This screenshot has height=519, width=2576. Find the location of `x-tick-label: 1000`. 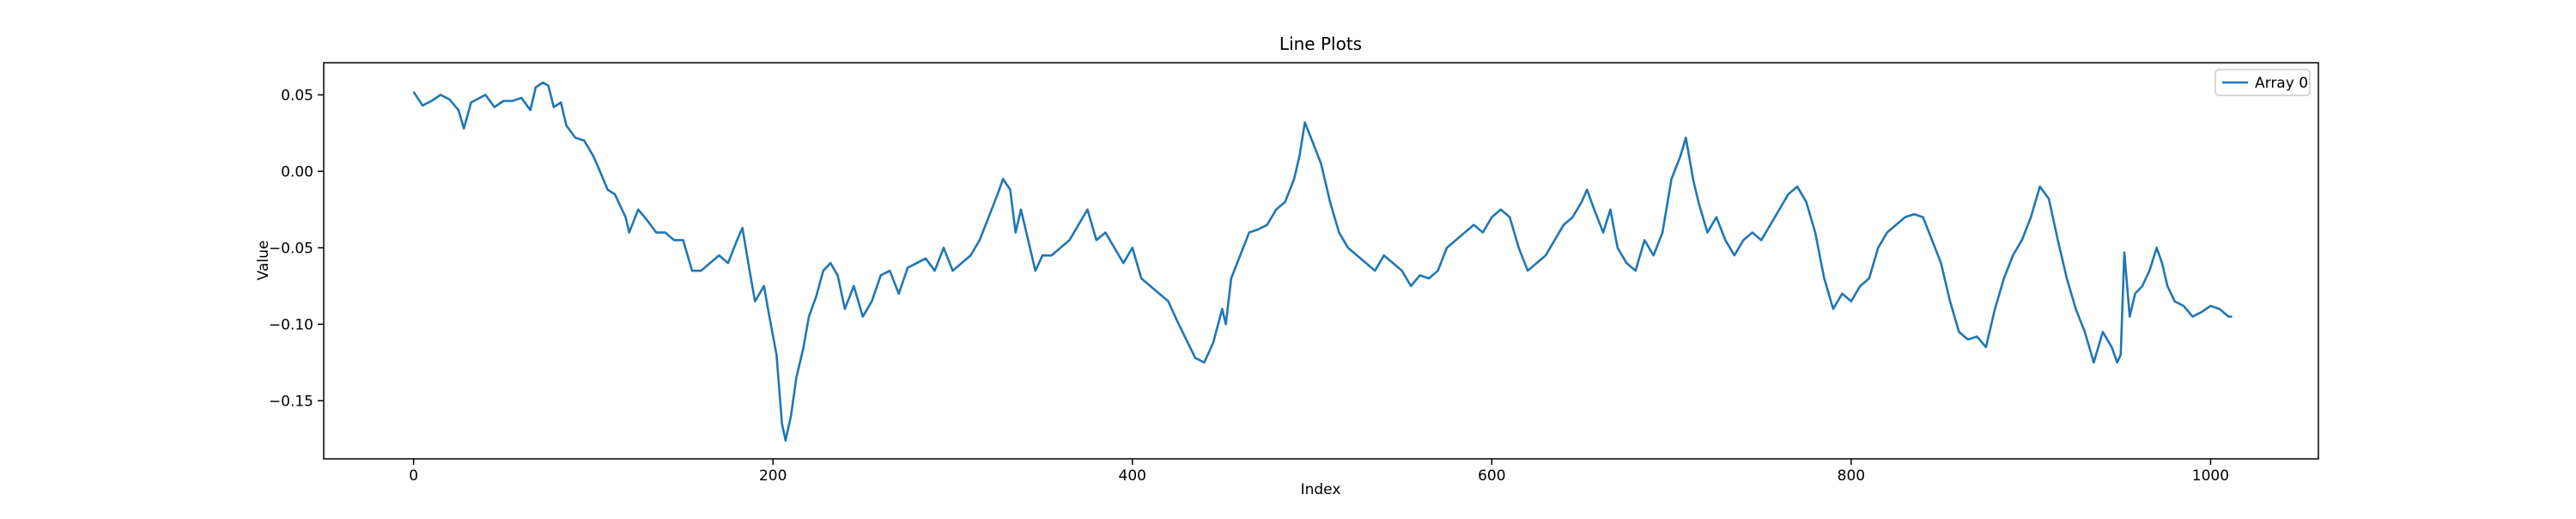

x-tick-label: 1000 is located at coordinates (2210, 476).